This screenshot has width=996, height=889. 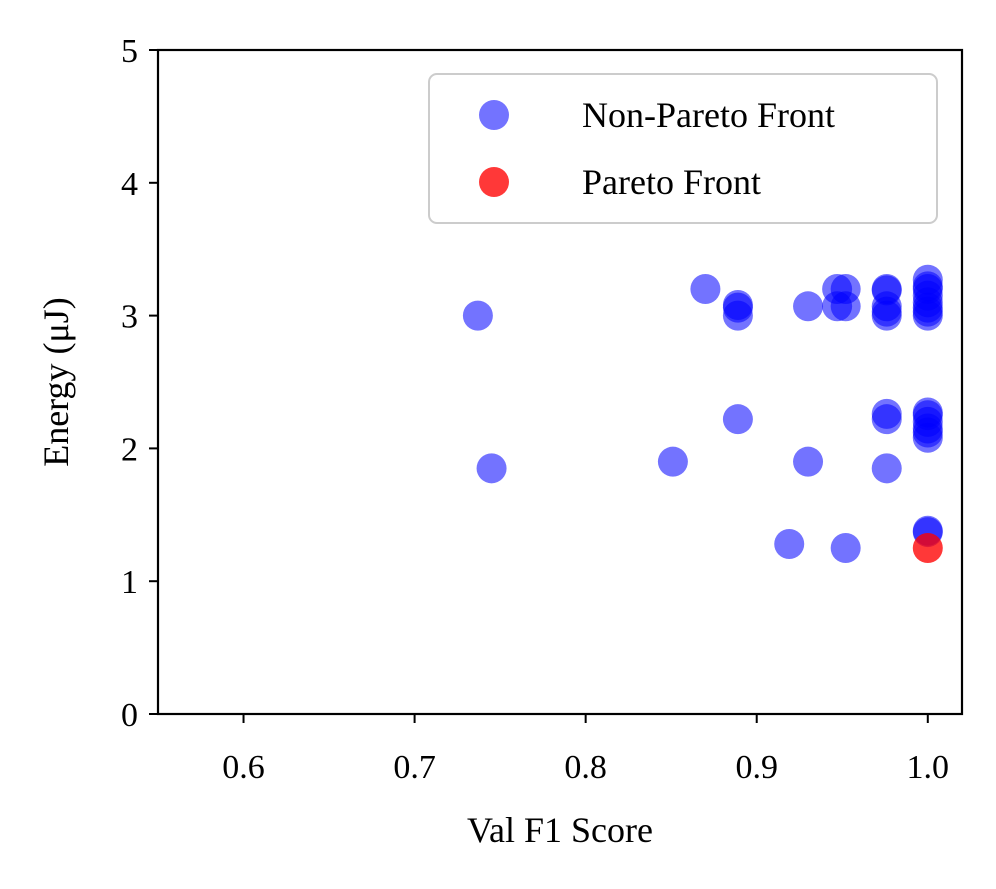 What do you see at coordinates (494, 115) in the screenshot?
I see `legend-marker-non-pareto` at bounding box center [494, 115].